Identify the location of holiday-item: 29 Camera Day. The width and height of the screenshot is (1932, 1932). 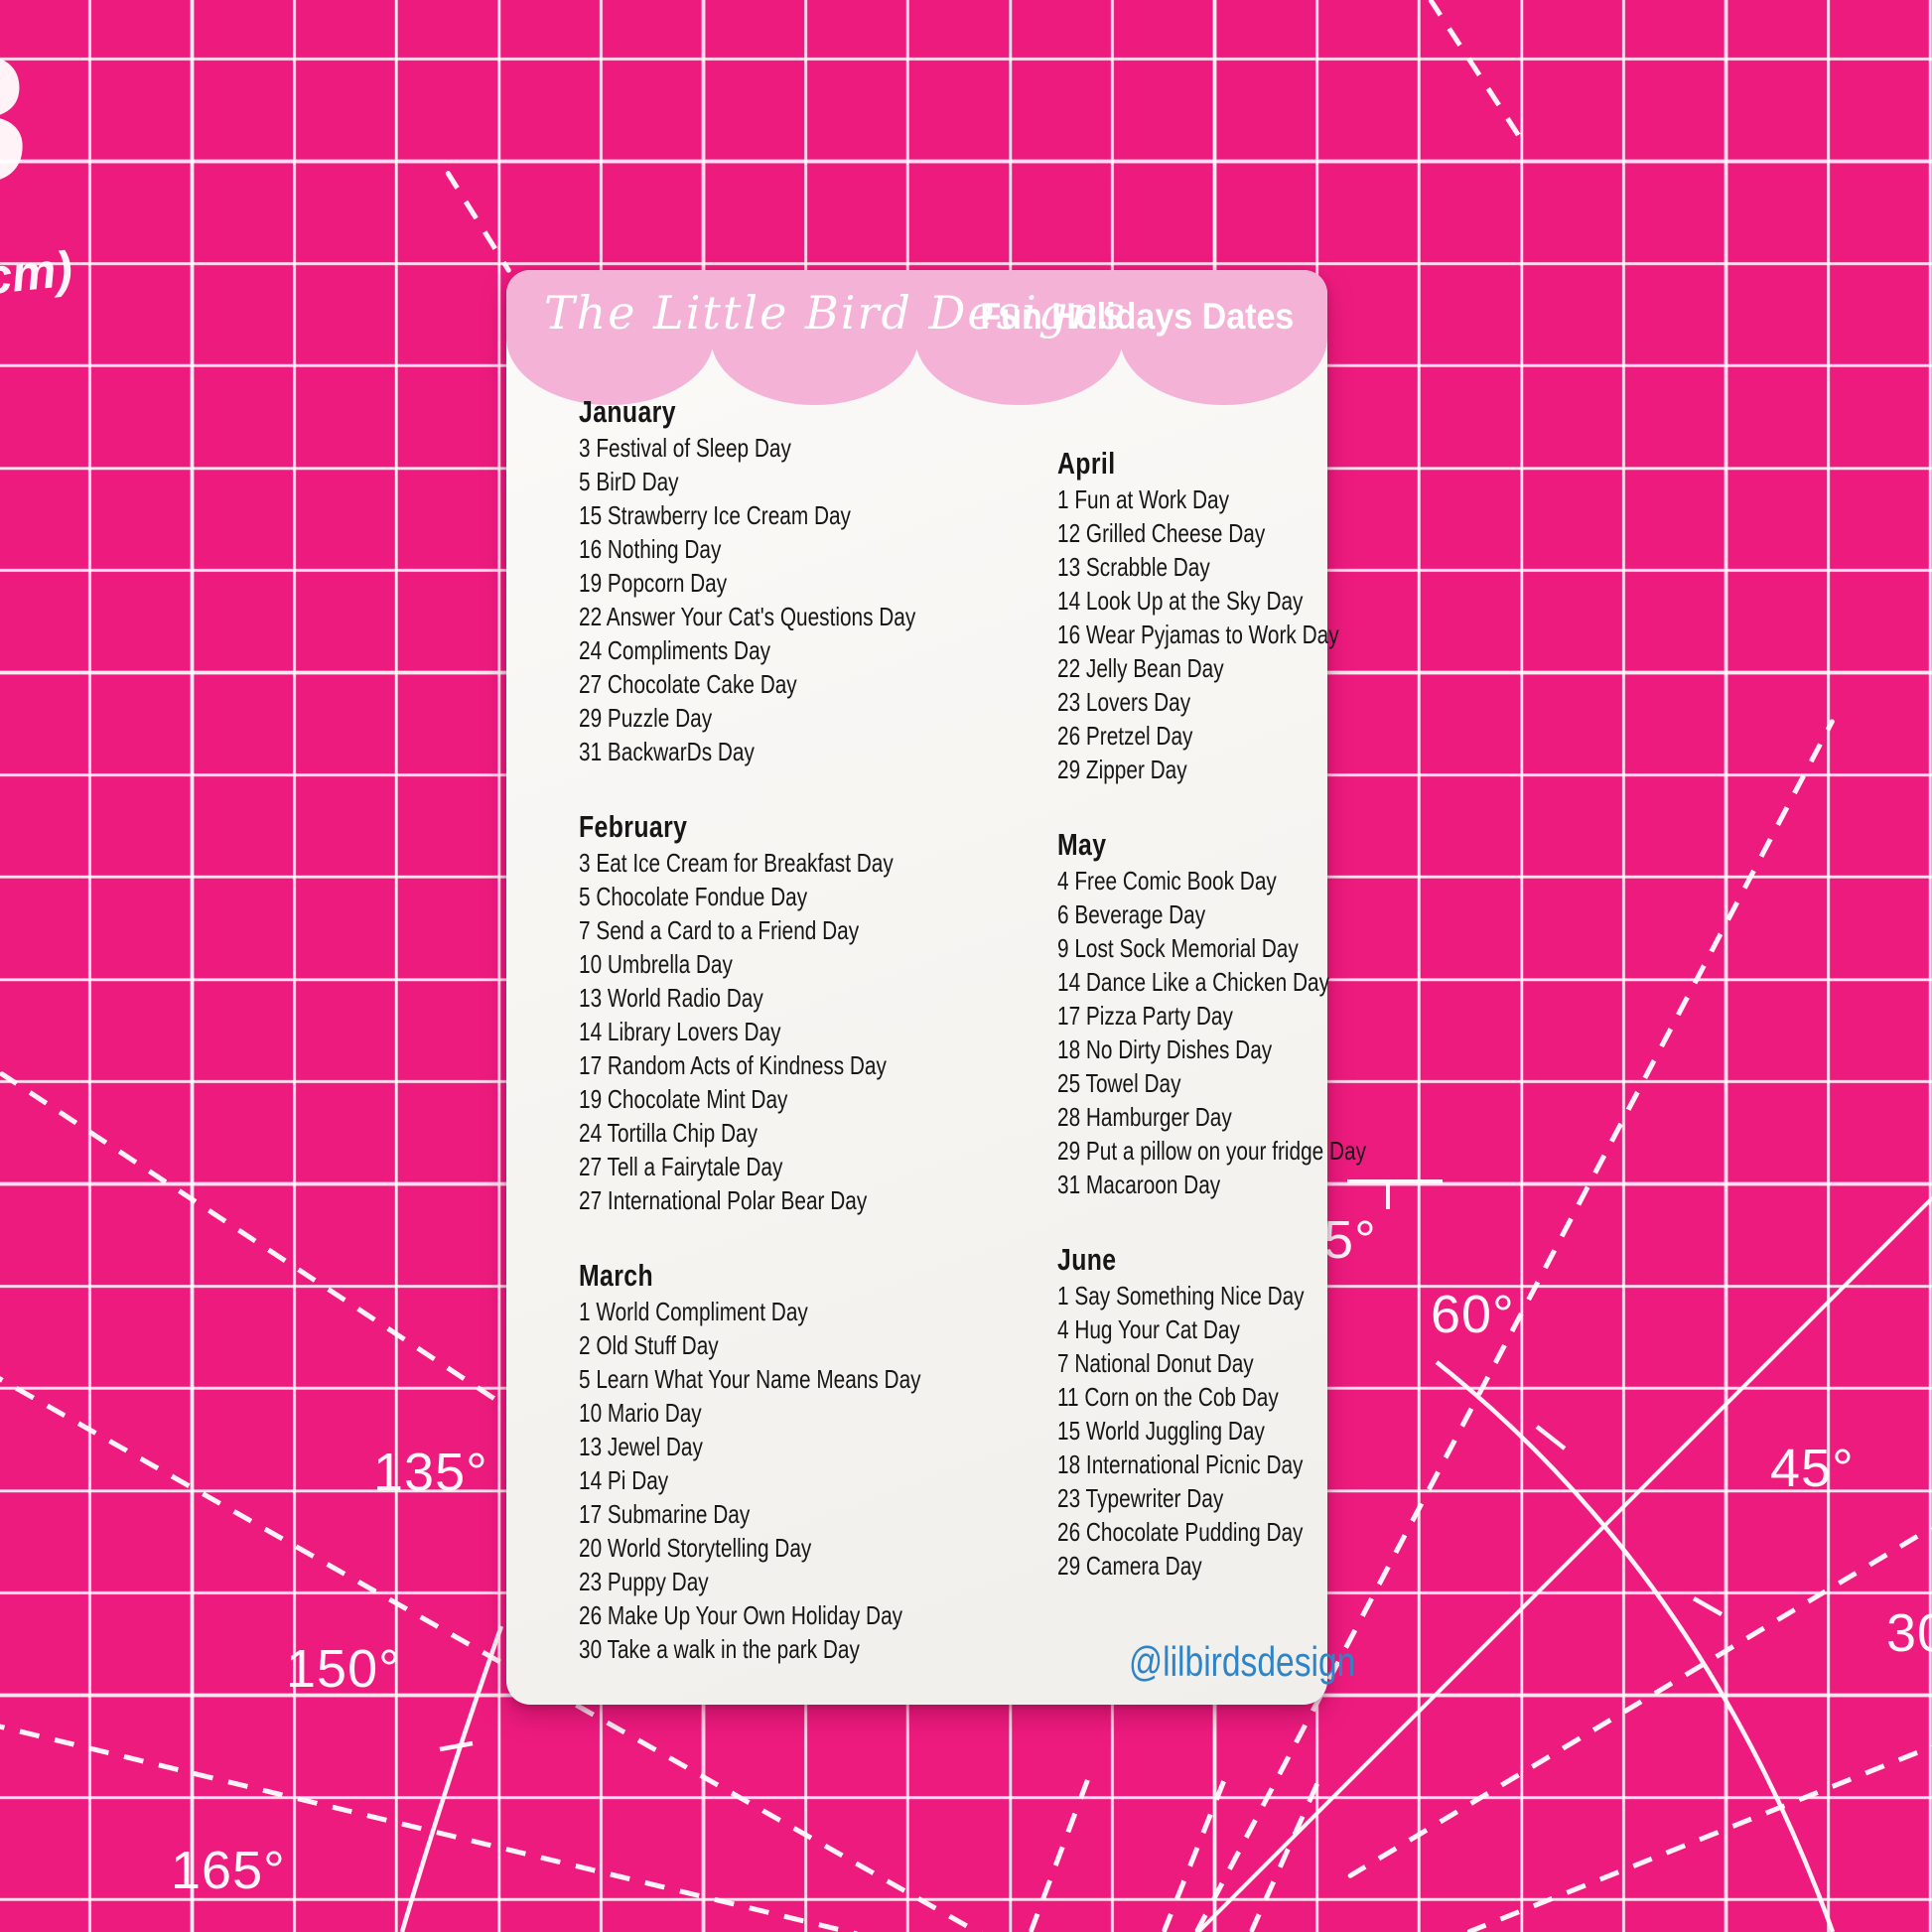
(1130, 1566).